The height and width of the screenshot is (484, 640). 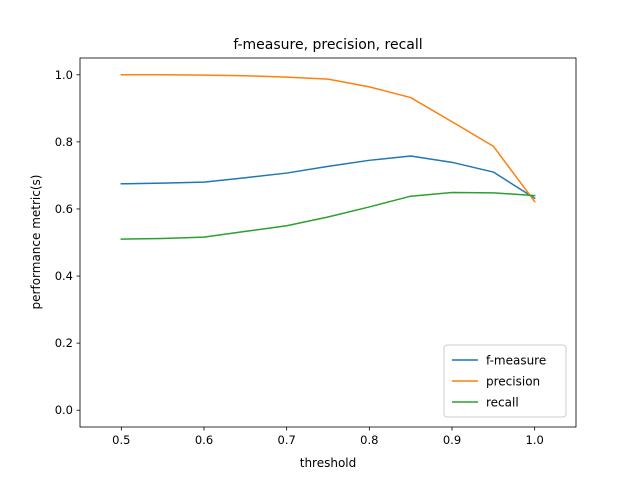 What do you see at coordinates (328, 215) in the screenshot?
I see `series-line-recall` at bounding box center [328, 215].